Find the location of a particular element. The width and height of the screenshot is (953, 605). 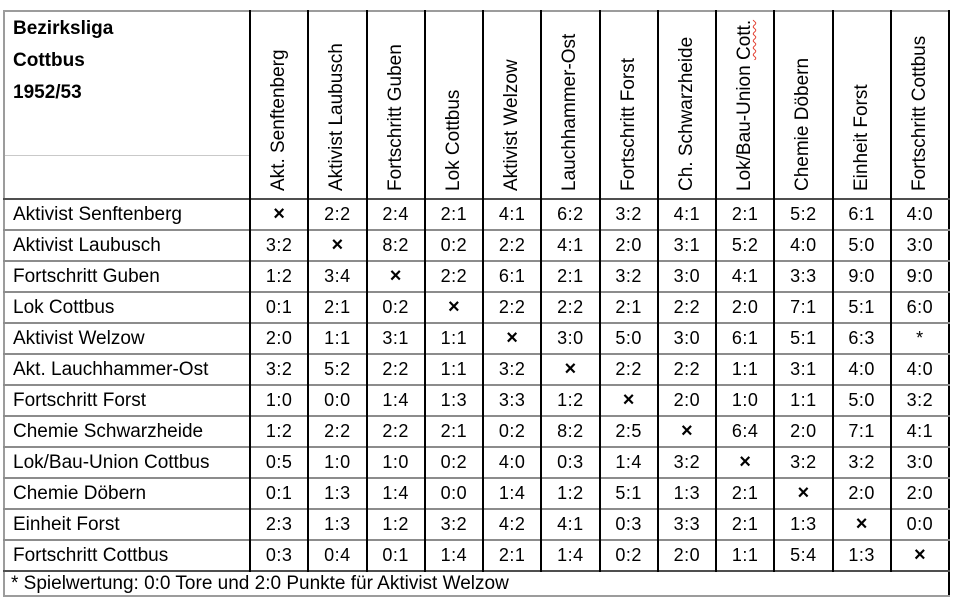

column-header-label: Lauchhammer-Ost is located at coordinates (570, 112).